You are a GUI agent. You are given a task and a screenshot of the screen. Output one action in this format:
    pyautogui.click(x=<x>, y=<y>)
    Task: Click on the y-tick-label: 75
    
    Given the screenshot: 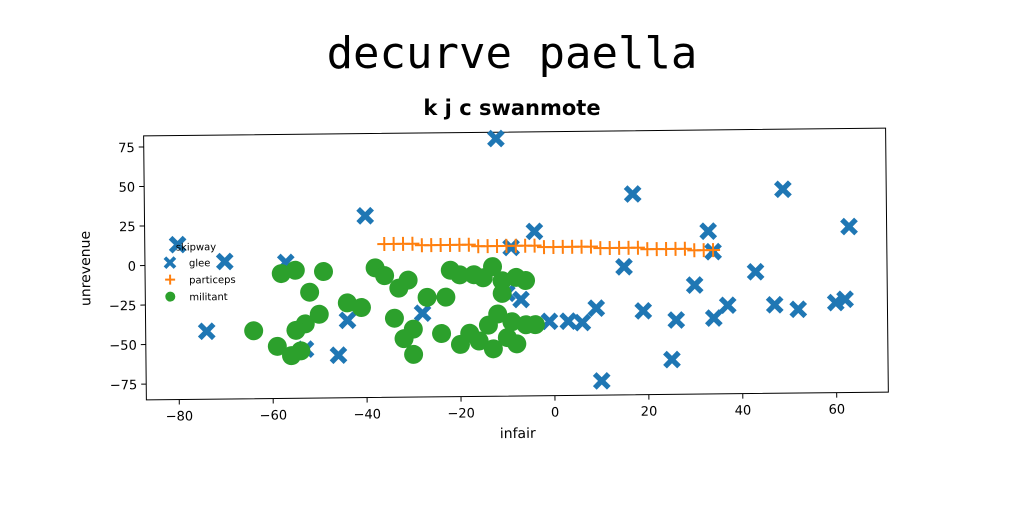 What is the action you would take?
    pyautogui.click(x=126, y=148)
    